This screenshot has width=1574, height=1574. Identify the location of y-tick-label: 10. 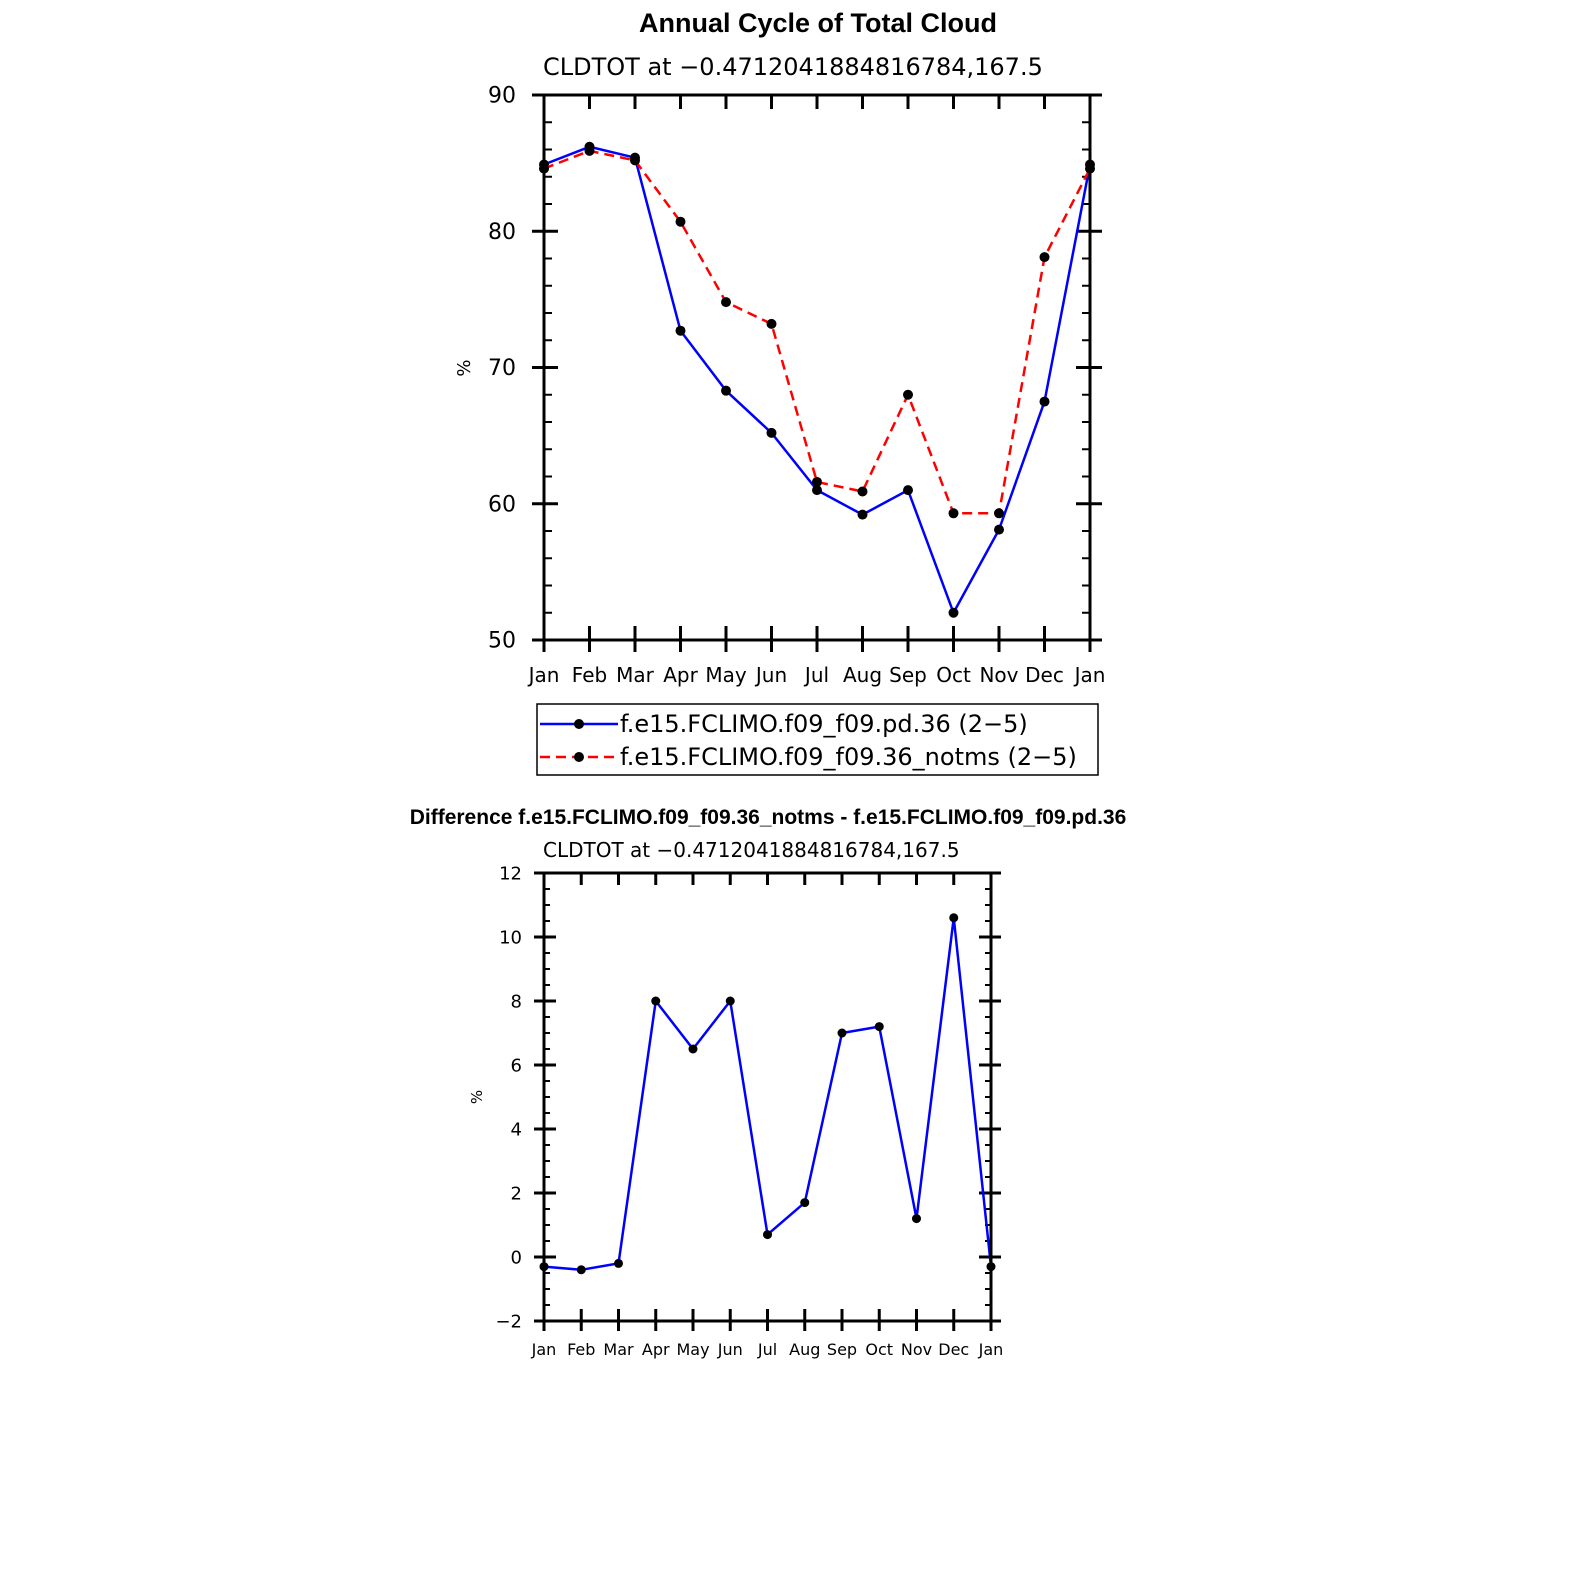
(510, 937).